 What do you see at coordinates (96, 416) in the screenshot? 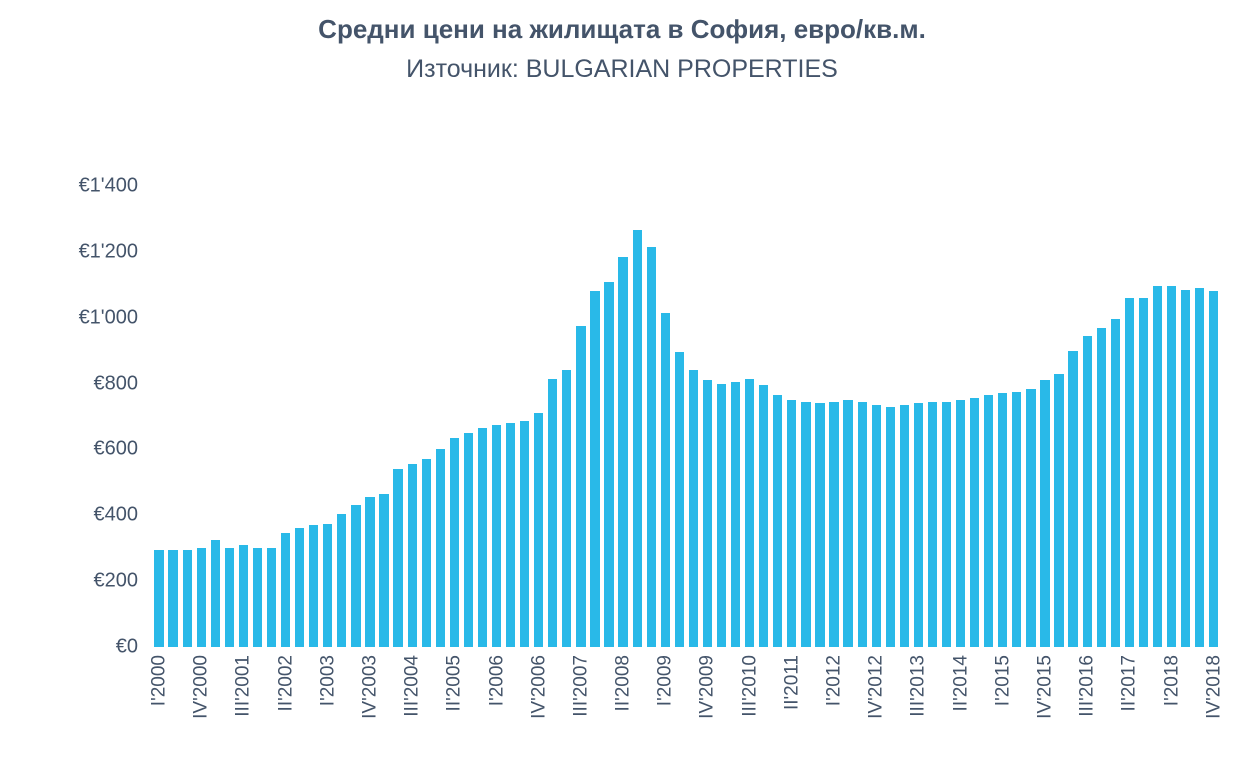
I see `y-axis: €0 €200 €400 €600 €800 €1'000 €1'200 €1'400` at bounding box center [96, 416].